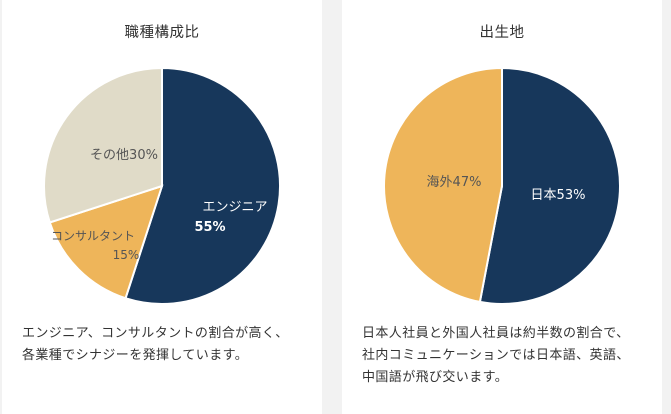  What do you see at coordinates (454, 182) in the screenshot?
I see `slice-label-overseas: 海外47%` at bounding box center [454, 182].